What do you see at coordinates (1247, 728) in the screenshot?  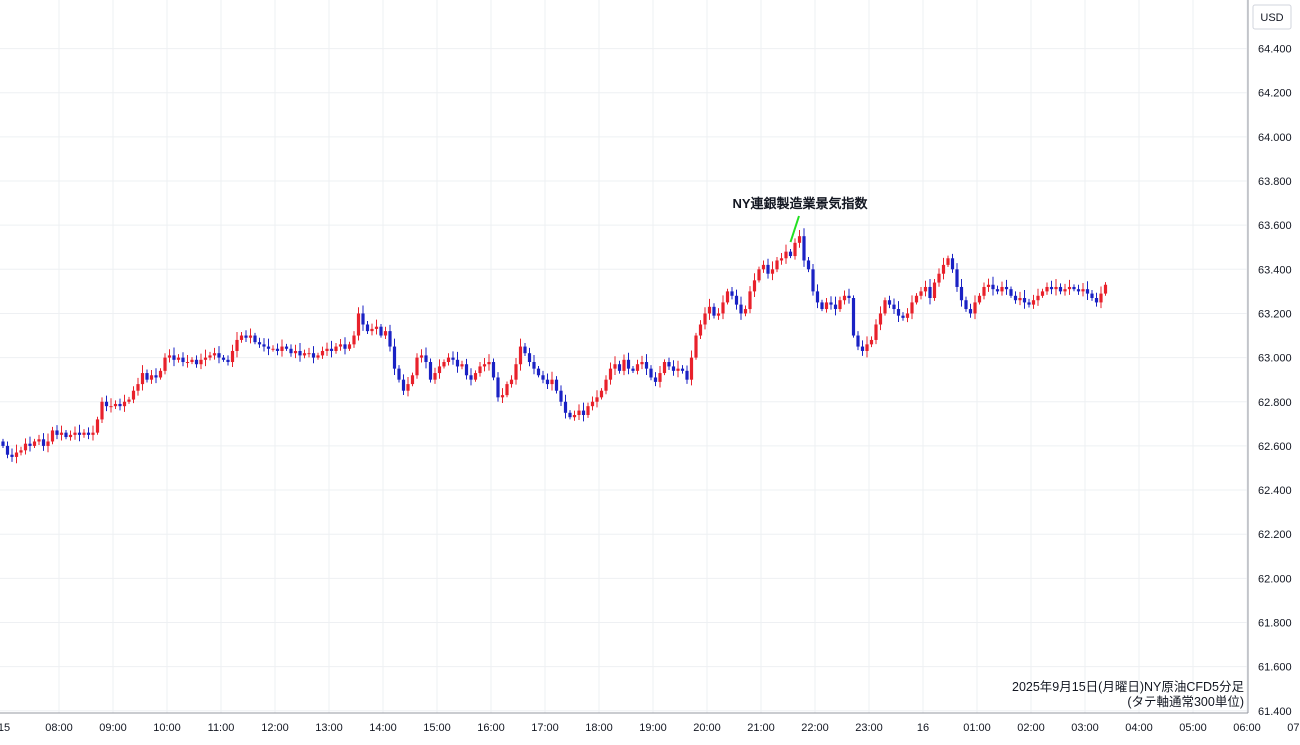 I see `x-tick-label: 06:00` at bounding box center [1247, 728].